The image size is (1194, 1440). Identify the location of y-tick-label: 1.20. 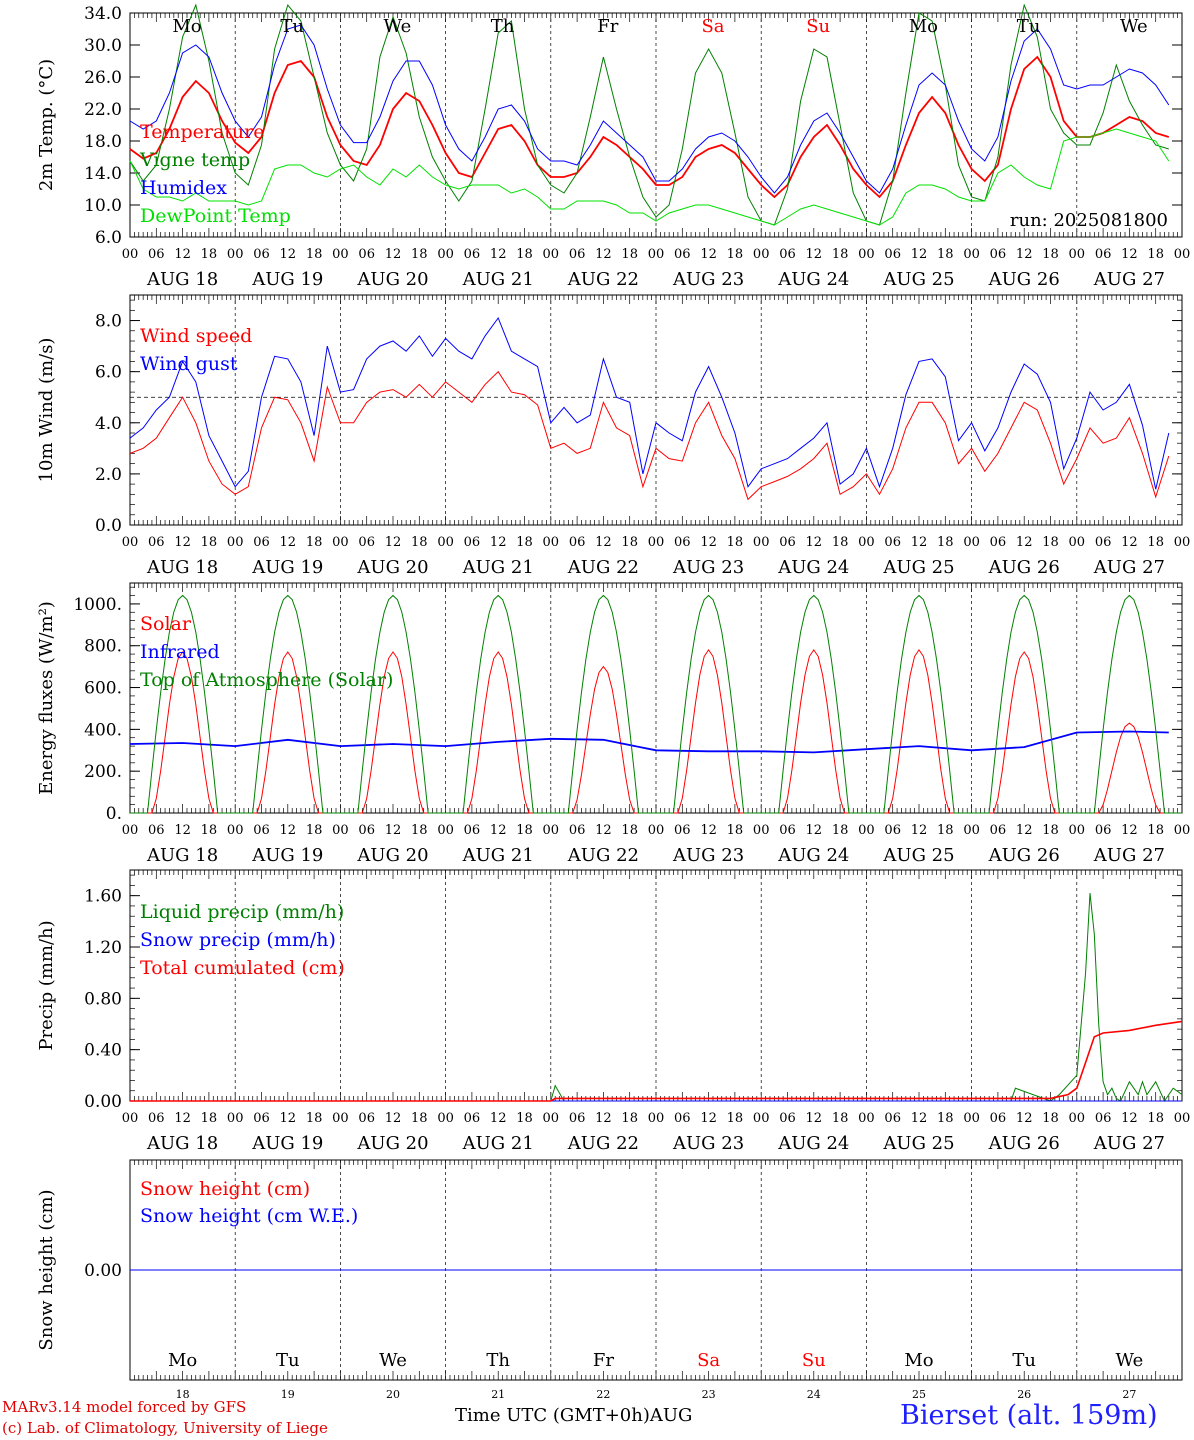
(103, 948).